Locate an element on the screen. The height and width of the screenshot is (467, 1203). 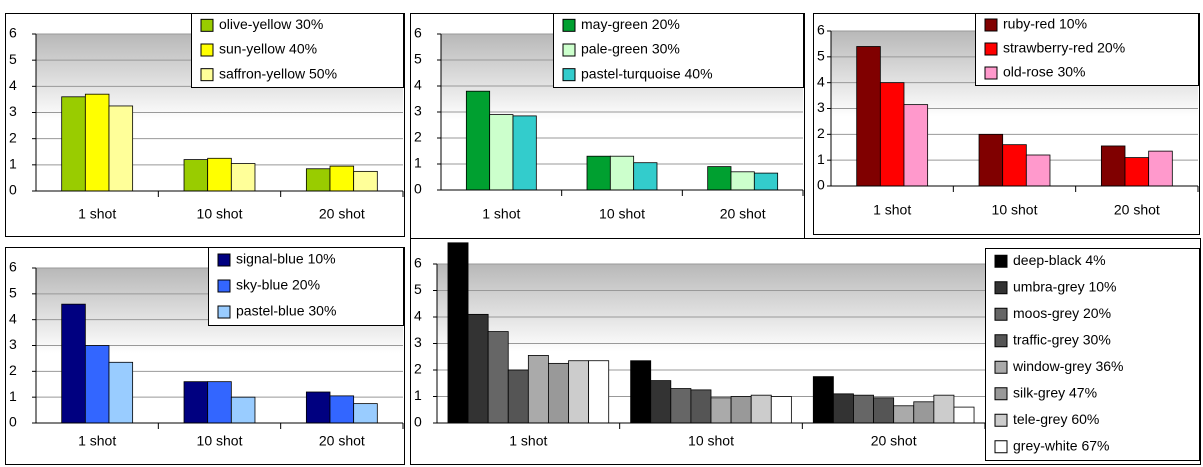
legend-label: pale-green 30% is located at coordinates (630, 49).